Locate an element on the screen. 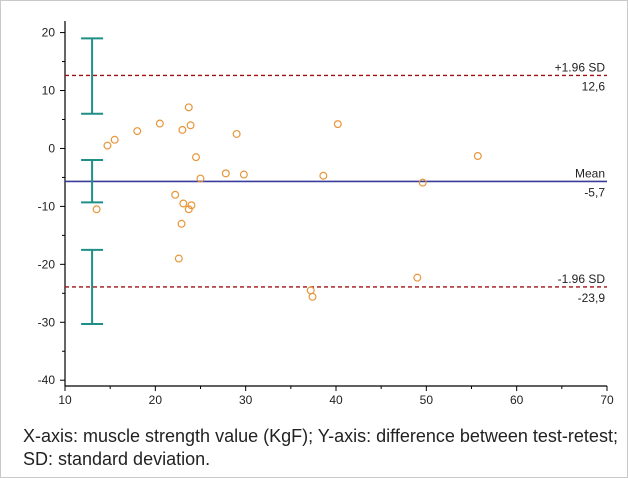  x-tick-label: 30 is located at coordinates (246, 400).